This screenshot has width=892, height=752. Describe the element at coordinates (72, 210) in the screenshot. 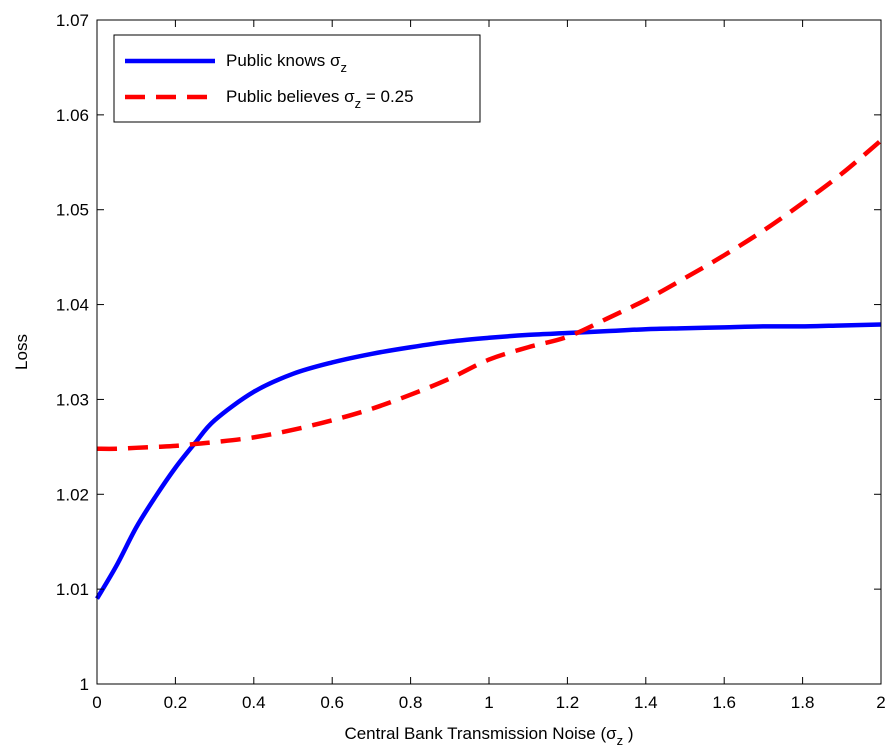

I see `y-tick-label: 1.05` at that location.